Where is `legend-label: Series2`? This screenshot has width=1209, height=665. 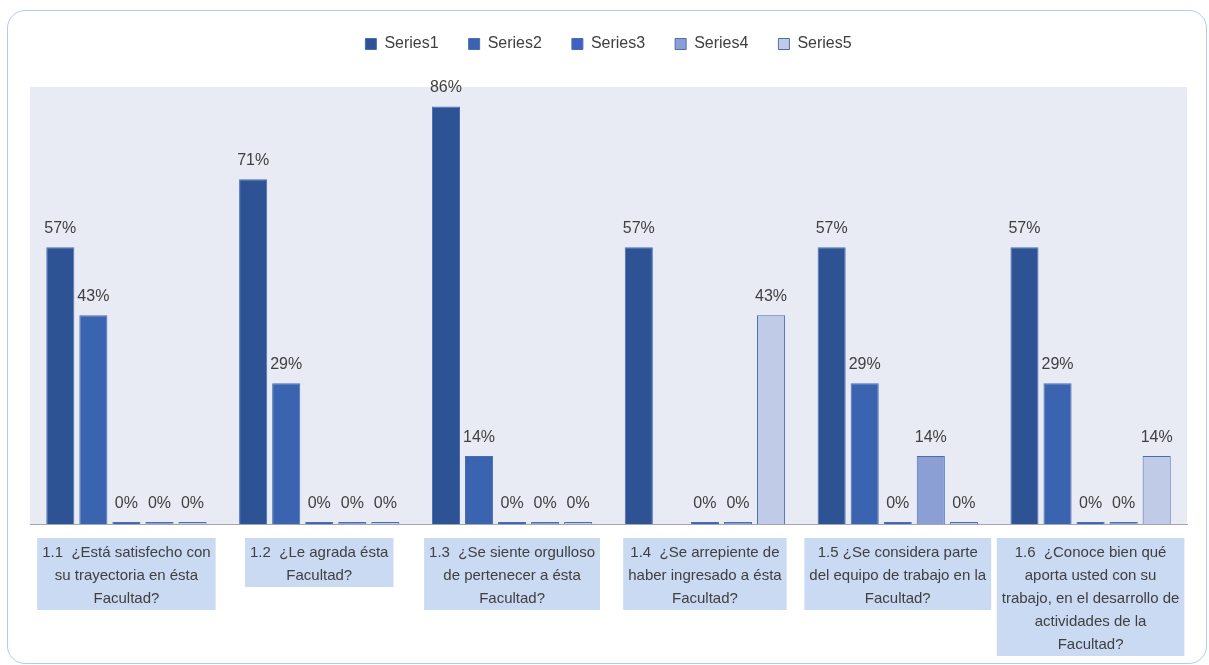 legend-label: Series2 is located at coordinates (514, 43).